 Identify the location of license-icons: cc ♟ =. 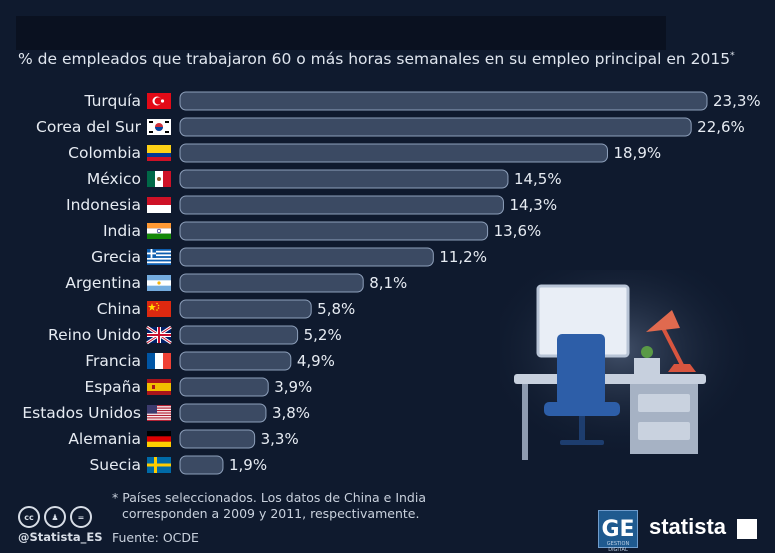
(55, 517).